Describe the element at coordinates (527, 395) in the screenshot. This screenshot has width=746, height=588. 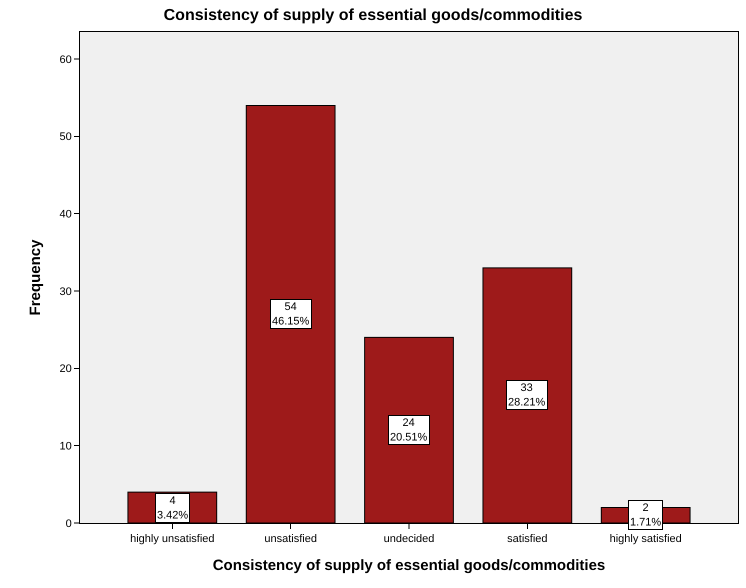
I see `data-label: 33 28.21%` at that location.